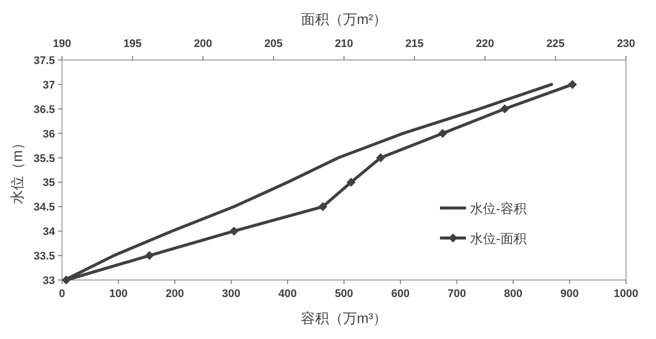 The height and width of the screenshot is (339, 656). What do you see at coordinates (273, 44) in the screenshot?
I see `x2-tick-label: 205` at bounding box center [273, 44].